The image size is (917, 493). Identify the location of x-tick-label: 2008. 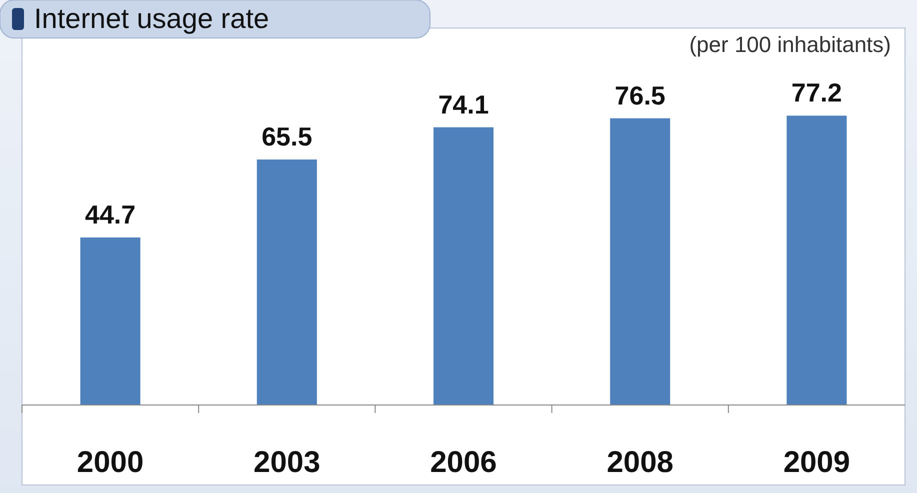
(640, 462).